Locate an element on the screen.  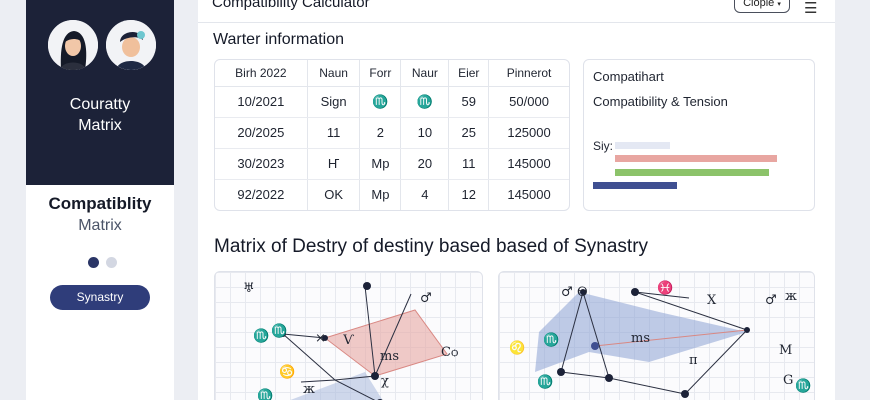
chart-label: X is located at coordinates (712, 300).